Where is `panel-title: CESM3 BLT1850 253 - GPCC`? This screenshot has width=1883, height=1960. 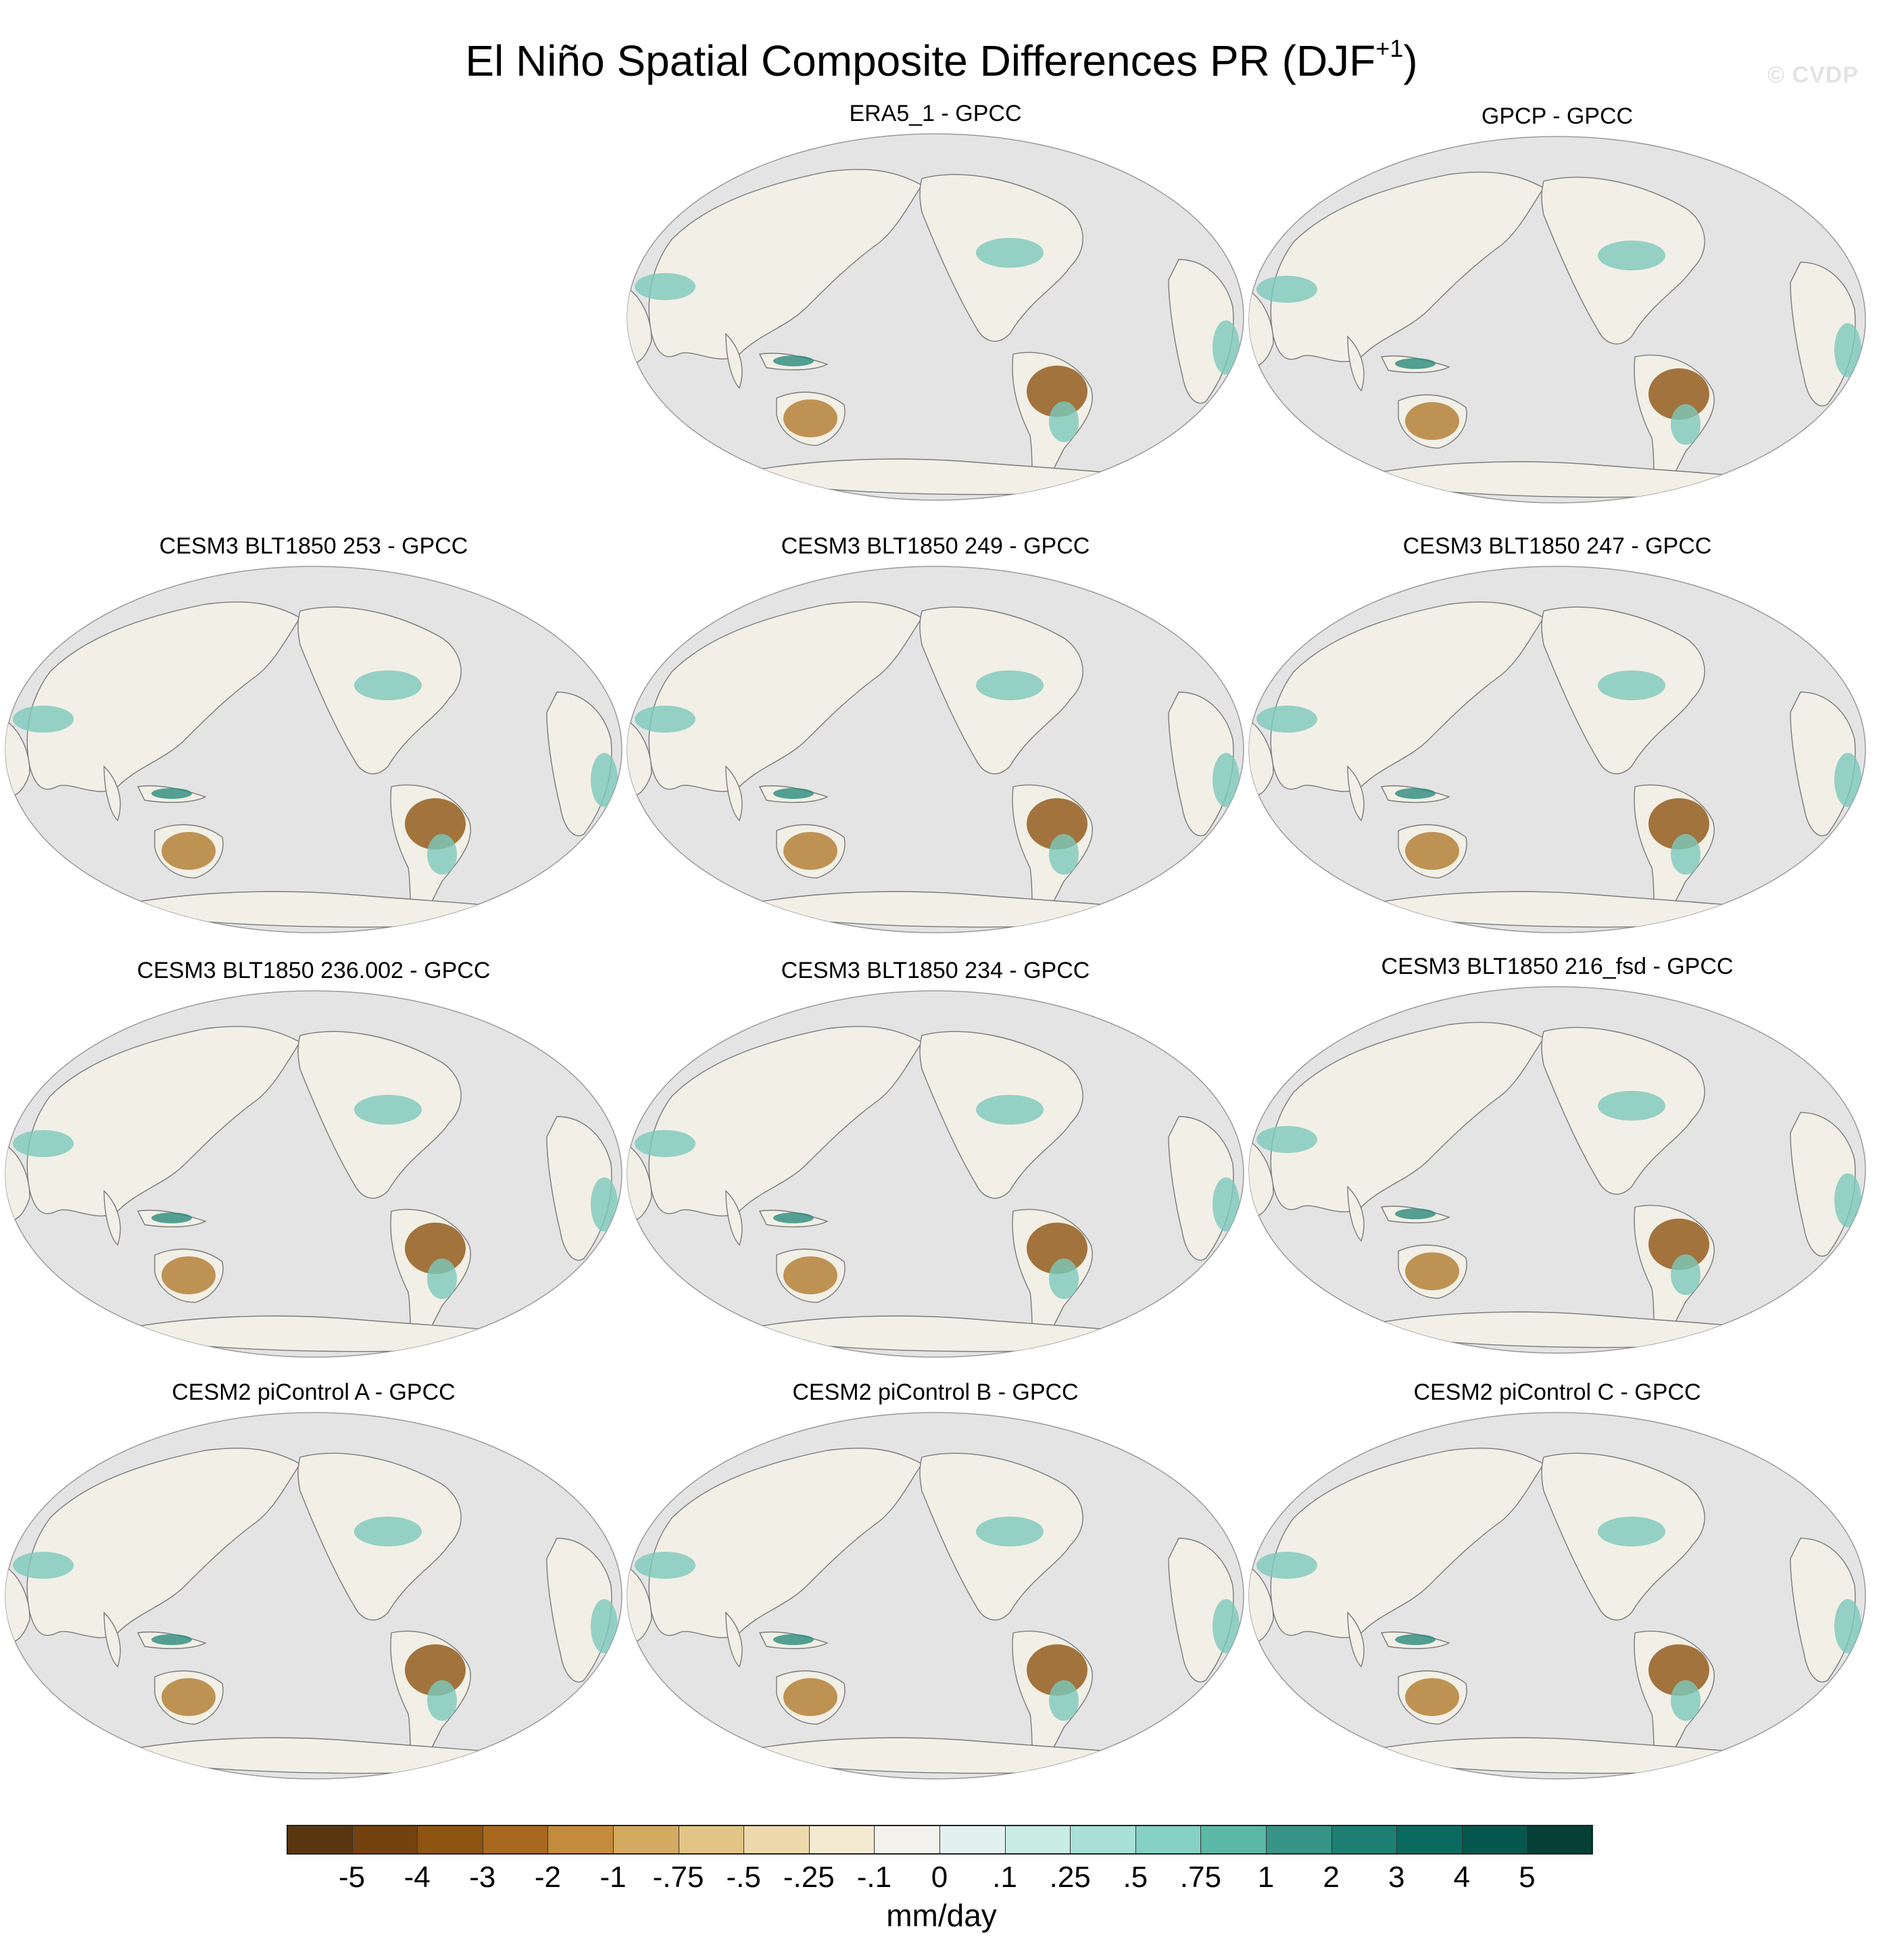 panel-title: CESM3 BLT1850 253 - GPCC is located at coordinates (313, 546).